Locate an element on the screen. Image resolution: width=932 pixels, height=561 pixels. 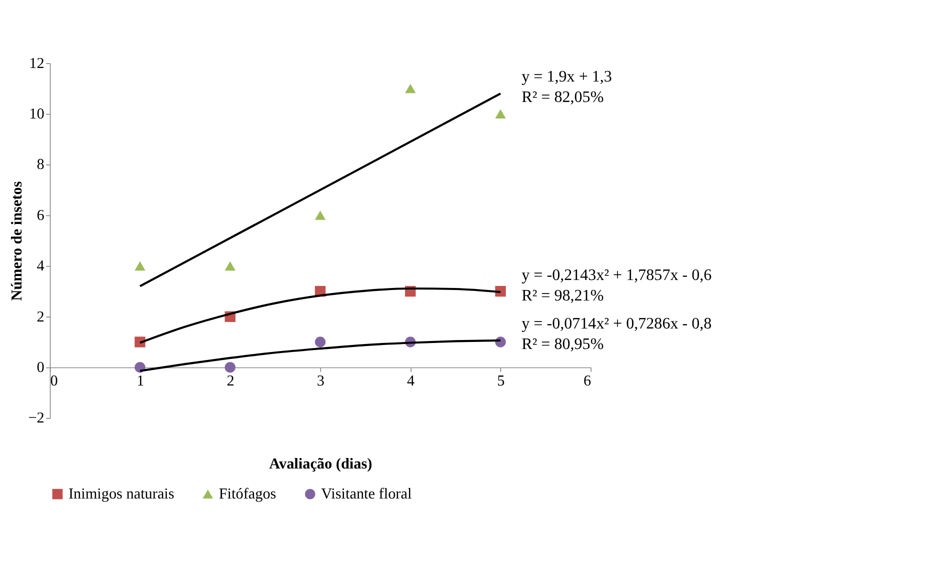
legend-label: Fitófagos is located at coordinates (247, 493).